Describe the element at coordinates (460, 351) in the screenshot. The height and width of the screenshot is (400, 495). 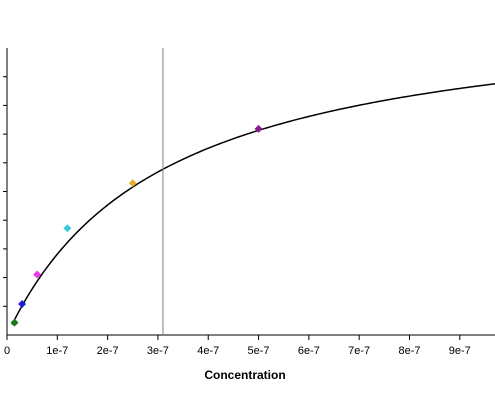
I see `x-tick-label: 9e-7` at that location.